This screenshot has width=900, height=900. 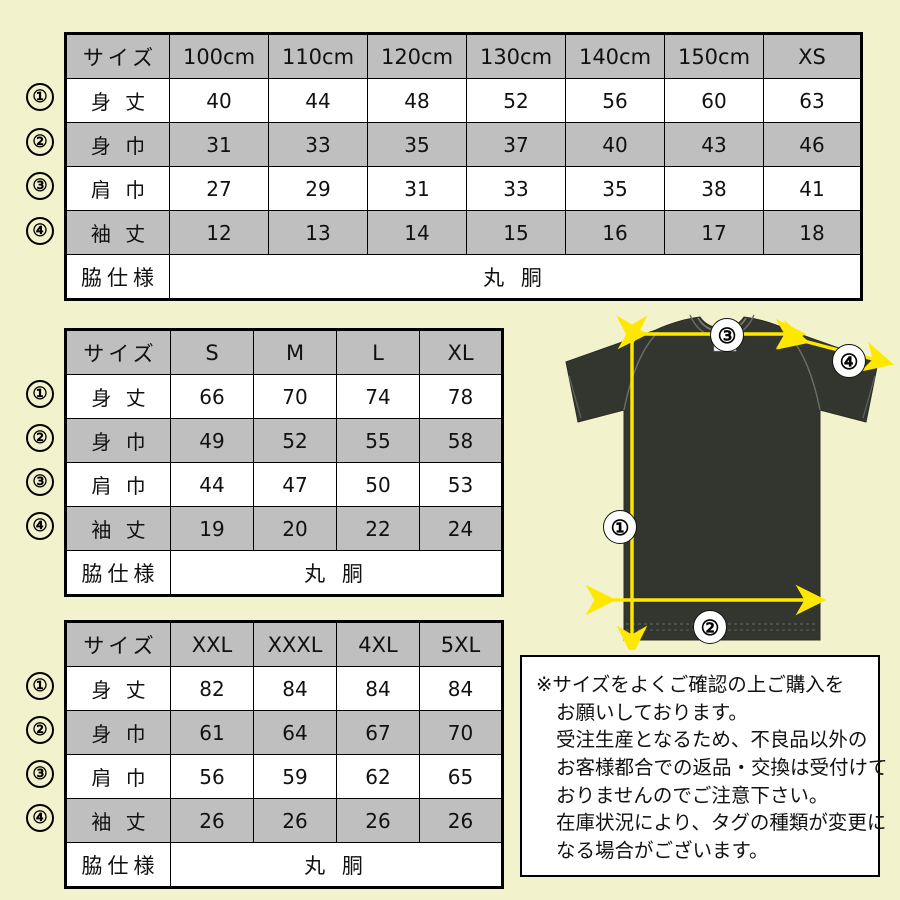 What do you see at coordinates (690, 684) in the screenshot?
I see `notice-line-1: ※サイズをよくご確認の上ご購入を` at bounding box center [690, 684].